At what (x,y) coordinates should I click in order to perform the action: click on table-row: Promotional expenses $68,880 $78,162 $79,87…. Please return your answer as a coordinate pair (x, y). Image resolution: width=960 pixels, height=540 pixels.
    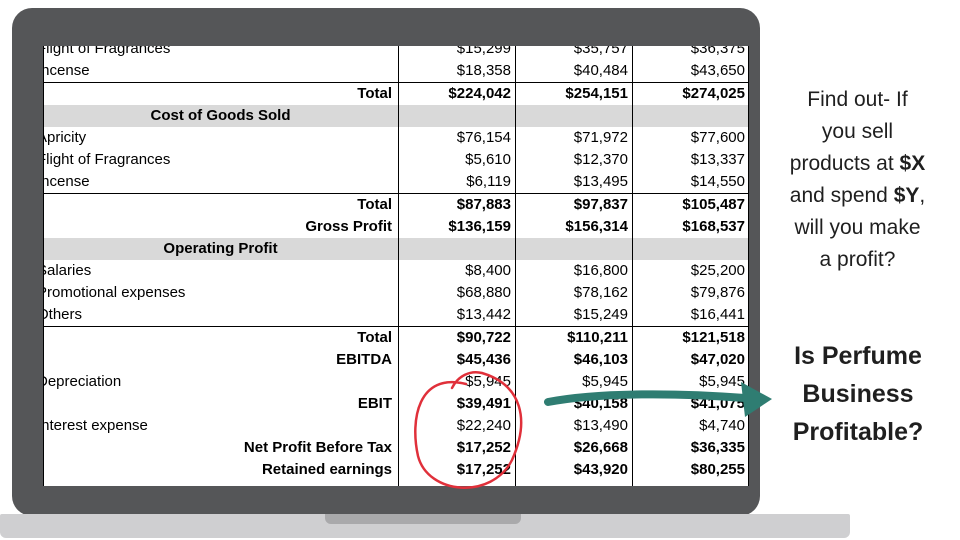
    Looking at the image, I should click on (396, 293).